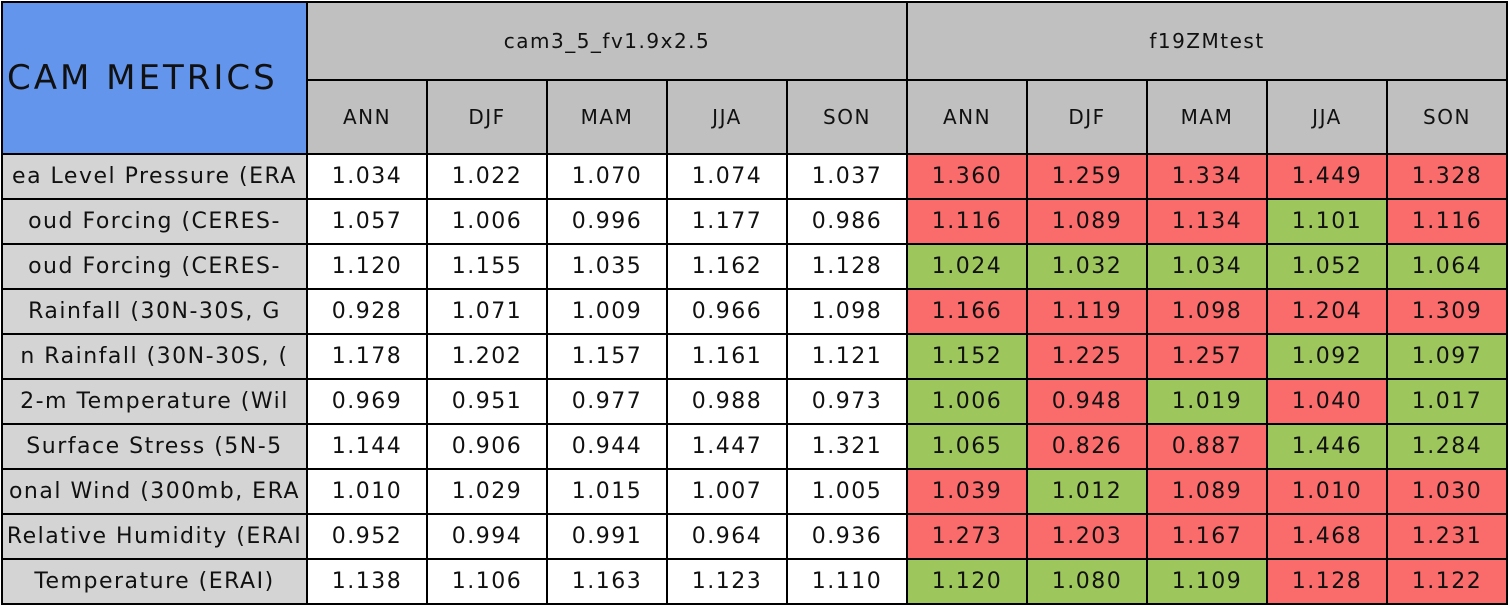  Describe the element at coordinates (1087, 266) in the screenshot. I see `metric-cell: 1.032` at that location.